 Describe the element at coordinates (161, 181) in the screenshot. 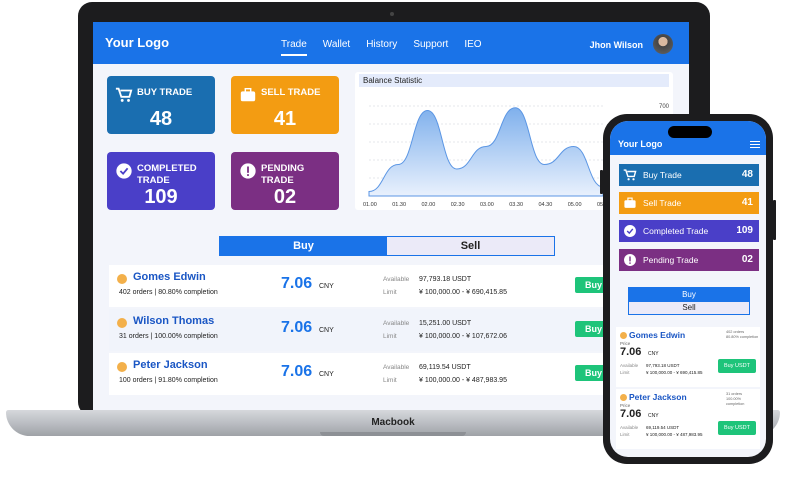

I see `card-completed-trade: COMPLETED TRADE 109` at that location.